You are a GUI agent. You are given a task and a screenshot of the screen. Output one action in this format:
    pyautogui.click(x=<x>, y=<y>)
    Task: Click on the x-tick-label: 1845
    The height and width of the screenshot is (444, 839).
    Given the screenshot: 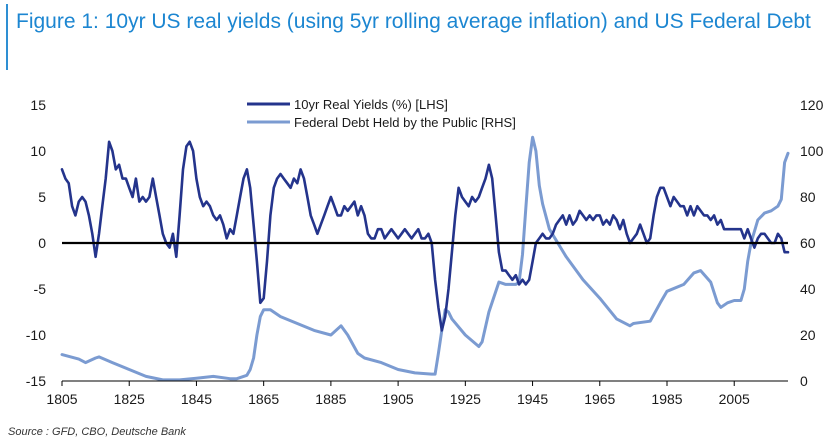 What is the action you would take?
    pyautogui.click(x=196, y=399)
    